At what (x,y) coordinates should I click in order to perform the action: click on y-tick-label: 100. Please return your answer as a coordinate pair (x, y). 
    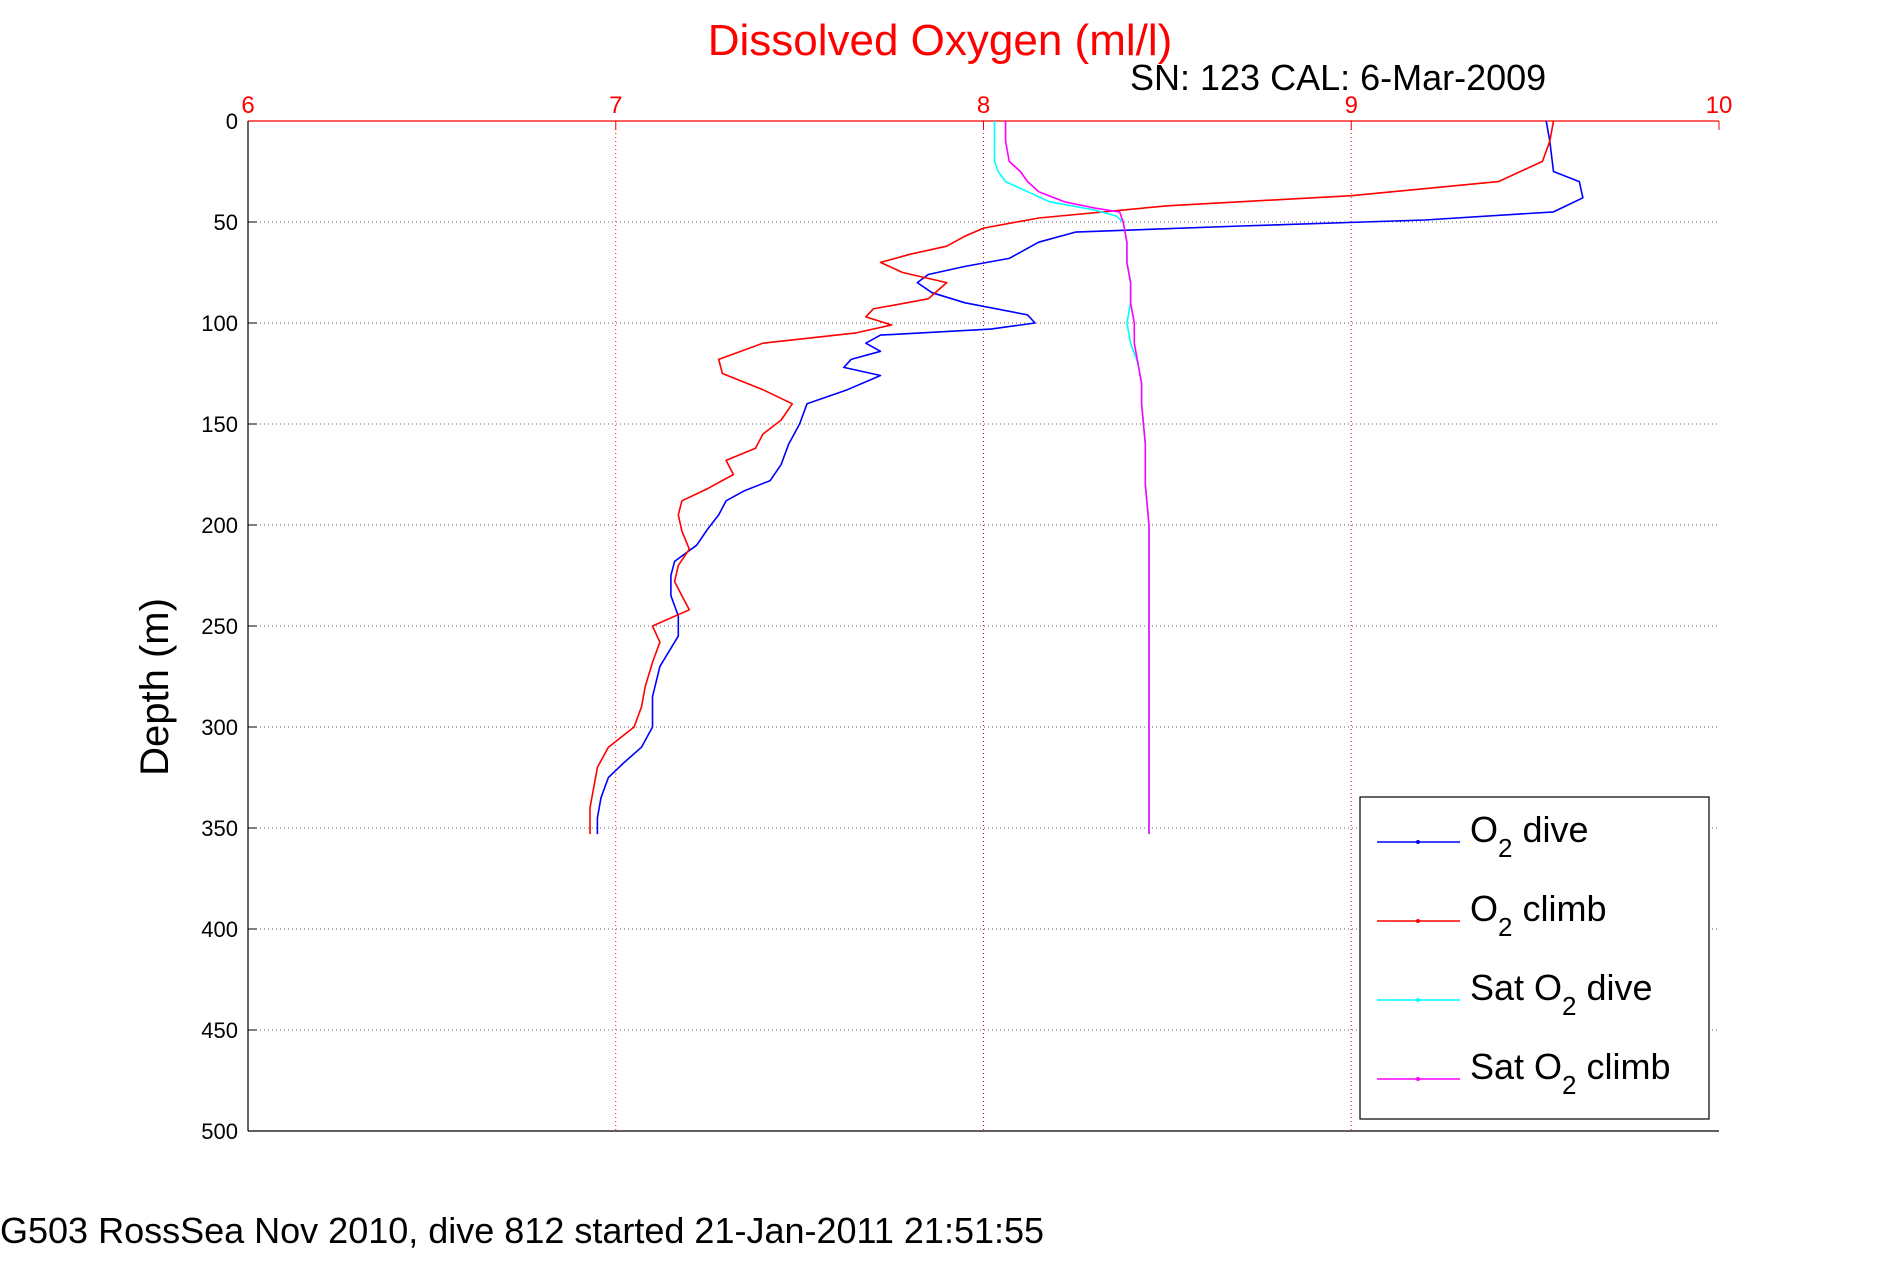
    Looking at the image, I should click on (219, 323).